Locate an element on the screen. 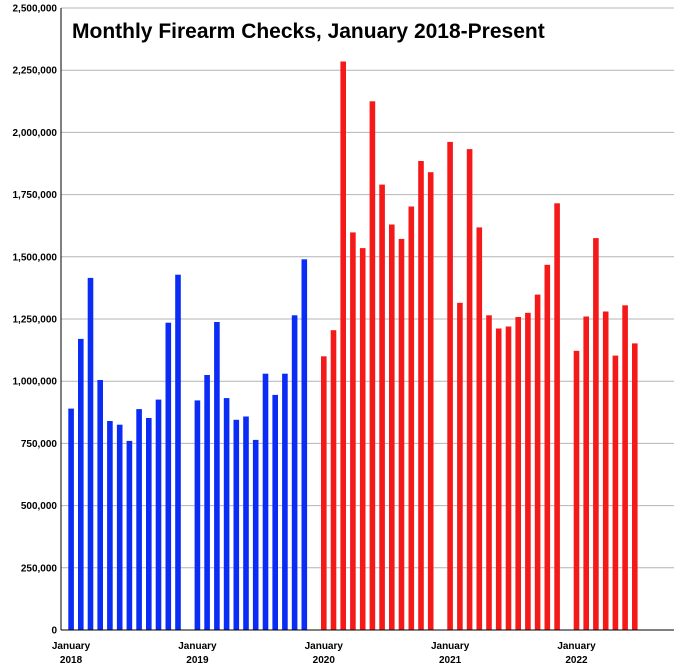  y-tick-label: 2,000,000 is located at coordinates (35, 133).